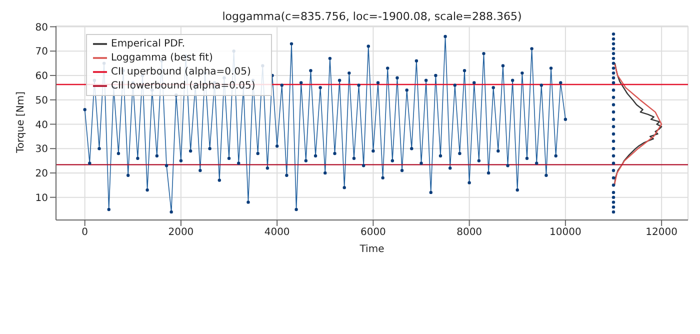 The image size is (700, 334). I want to click on y-tick-label: 70, so click(41, 52).